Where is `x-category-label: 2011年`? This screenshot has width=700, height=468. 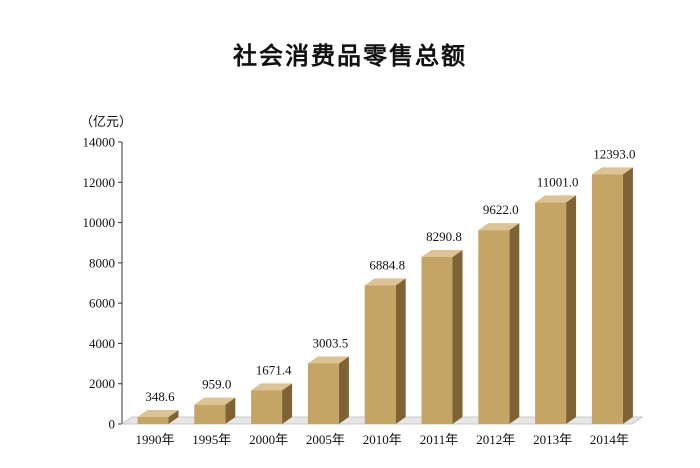 x-category-label: 2011年 is located at coordinates (439, 439).